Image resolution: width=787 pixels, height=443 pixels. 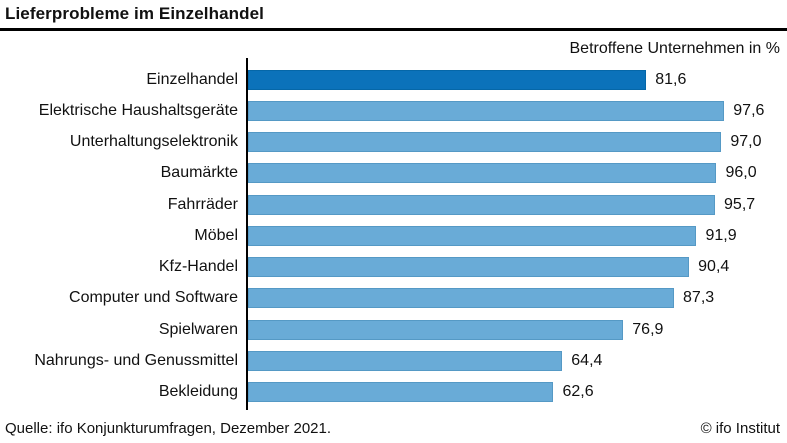 What do you see at coordinates (749, 110) in the screenshot?
I see `value-label: 97,6` at bounding box center [749, 110].